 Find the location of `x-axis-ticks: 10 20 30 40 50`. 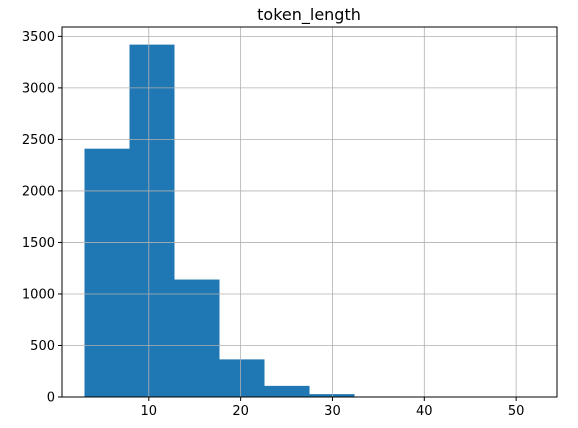

x-axis-ticks: 10 20 30 40 50 is located at coordinates (333, 408).